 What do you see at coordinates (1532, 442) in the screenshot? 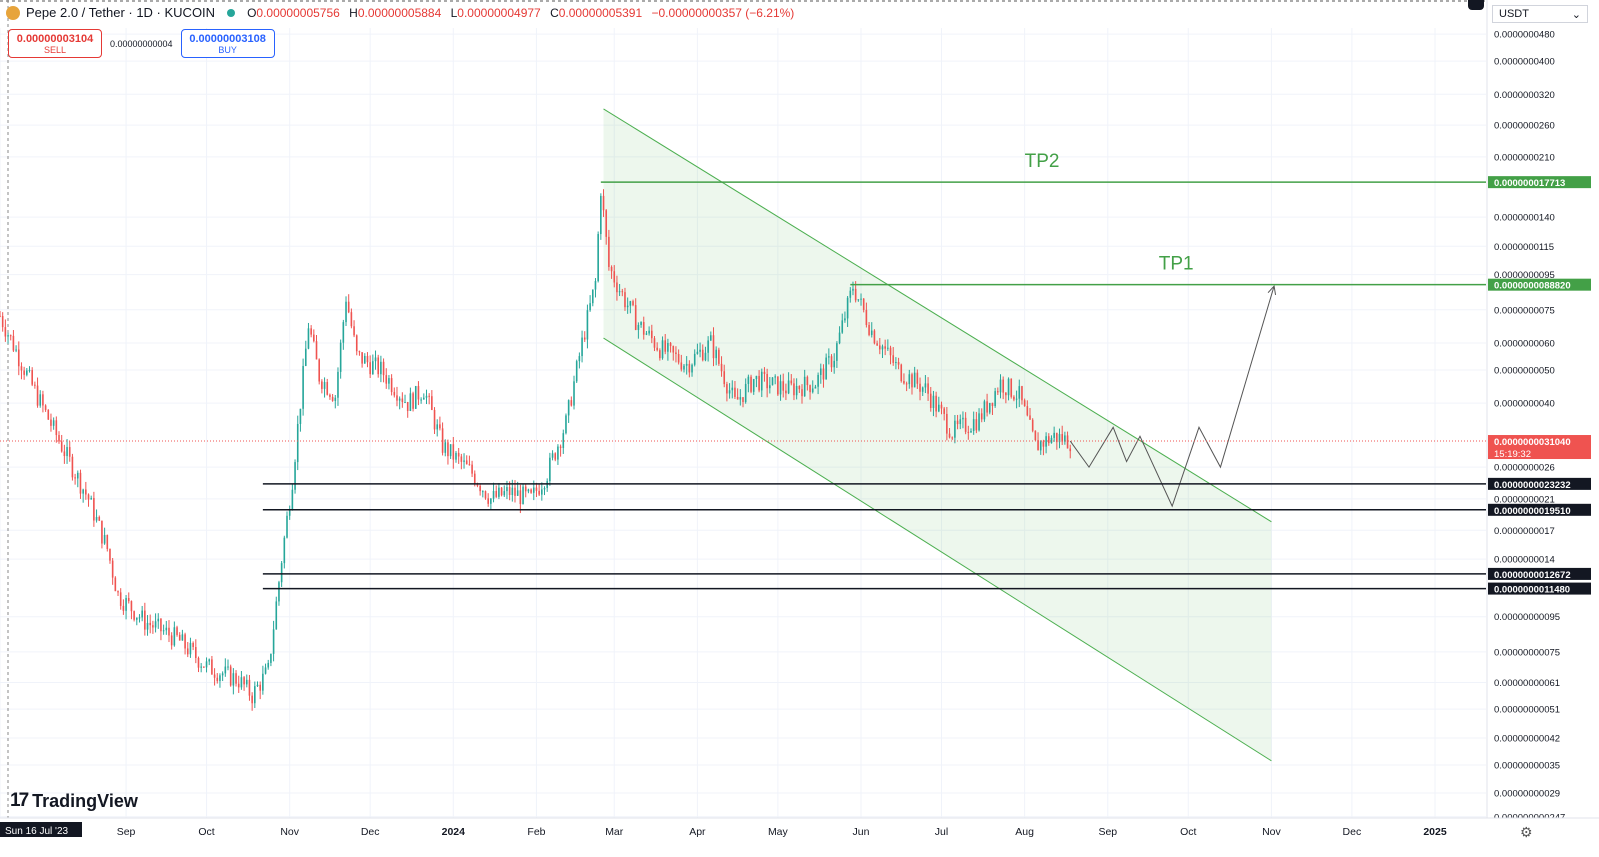
I see `current-price-tag: 0.0000000031040` at bounding box center [1532, 442].